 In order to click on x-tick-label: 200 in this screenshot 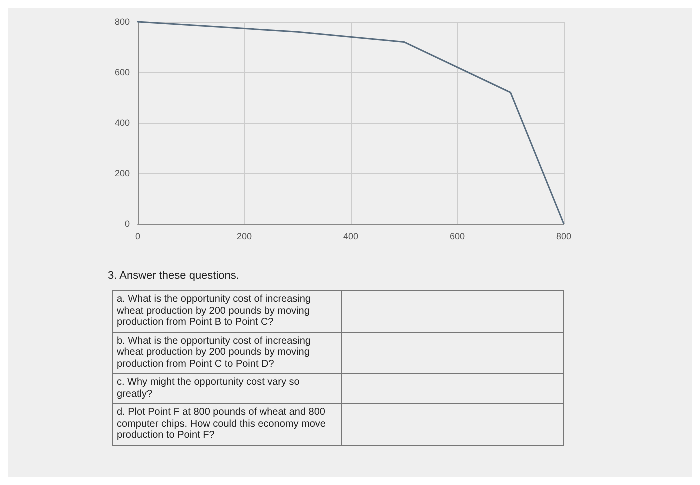, I will do `click(244, 237)`.